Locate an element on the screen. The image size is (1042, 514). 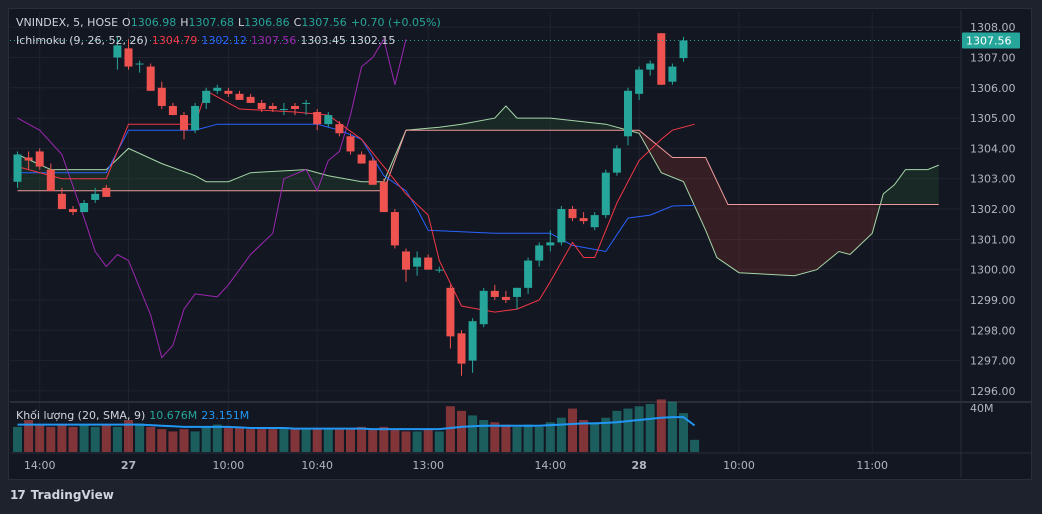
tradingview-footer: 17 TradingView is located at coordinates (62, 495).